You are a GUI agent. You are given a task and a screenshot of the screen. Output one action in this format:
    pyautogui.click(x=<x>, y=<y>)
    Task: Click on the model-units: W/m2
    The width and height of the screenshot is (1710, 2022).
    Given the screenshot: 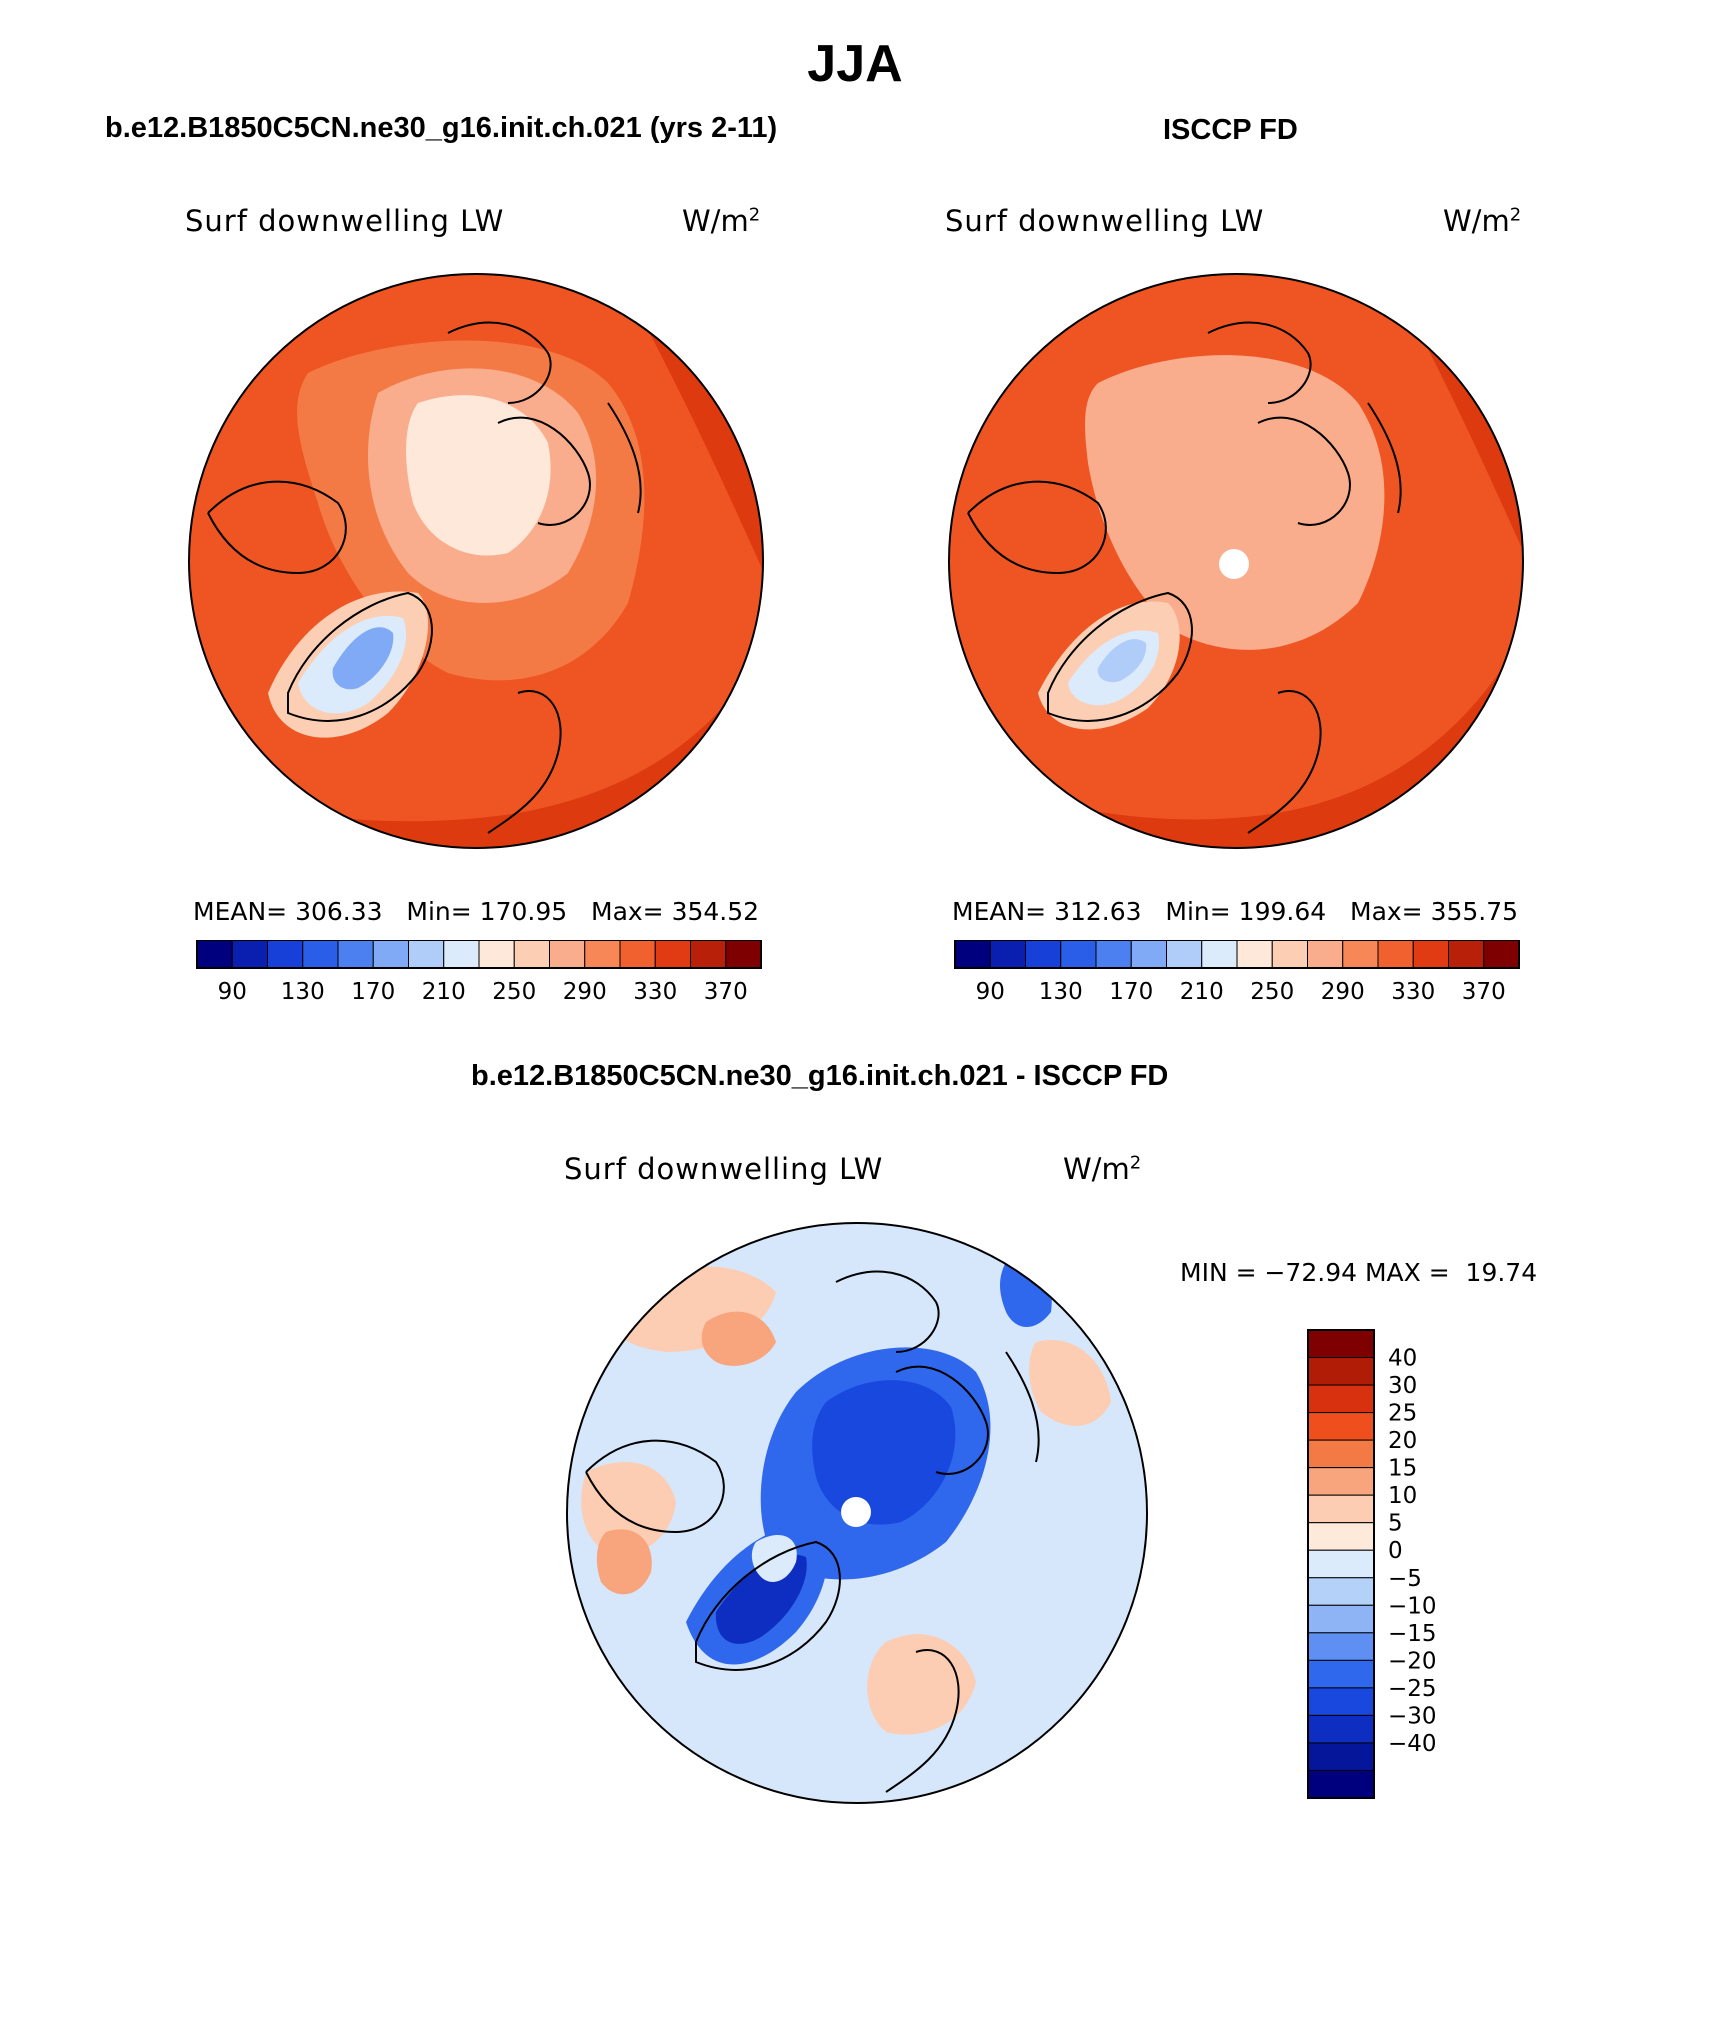 What is the action you would take?
    pyautogui.click(x=721, y=221)
    